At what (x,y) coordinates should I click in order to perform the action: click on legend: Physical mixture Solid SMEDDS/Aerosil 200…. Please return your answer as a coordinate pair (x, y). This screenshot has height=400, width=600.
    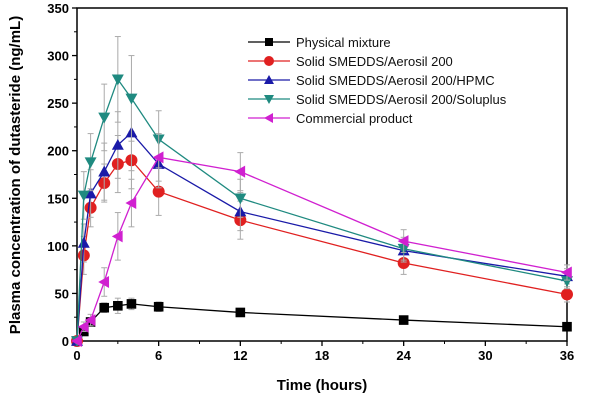
    Looking at the image, I should click on (377, 80).